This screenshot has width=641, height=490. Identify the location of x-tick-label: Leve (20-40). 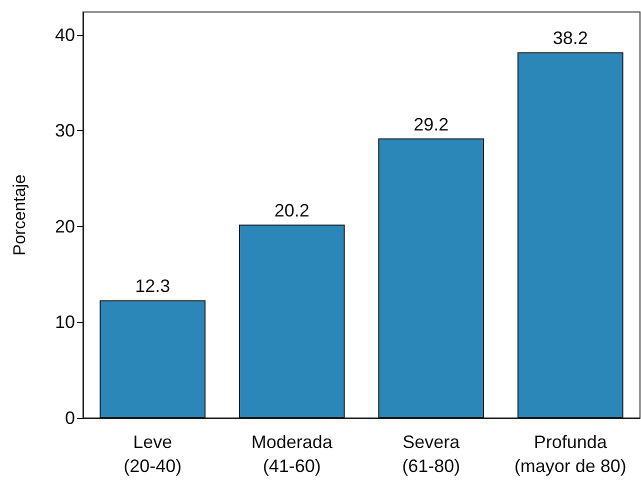
(153, 454).